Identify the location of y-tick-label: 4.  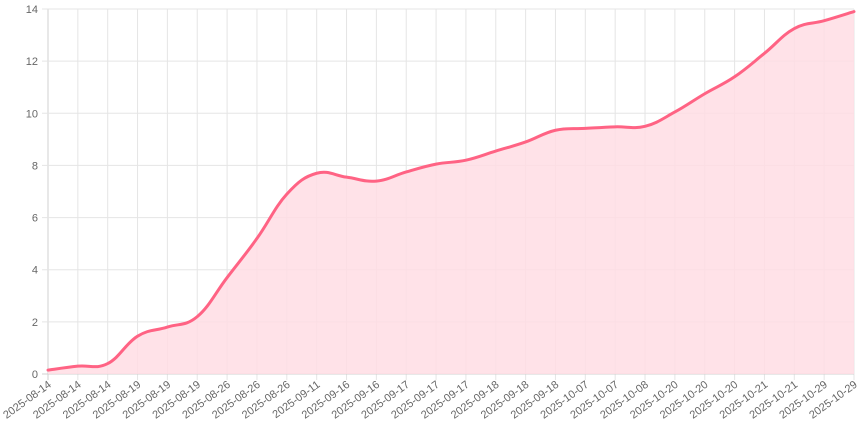
(35, 271).